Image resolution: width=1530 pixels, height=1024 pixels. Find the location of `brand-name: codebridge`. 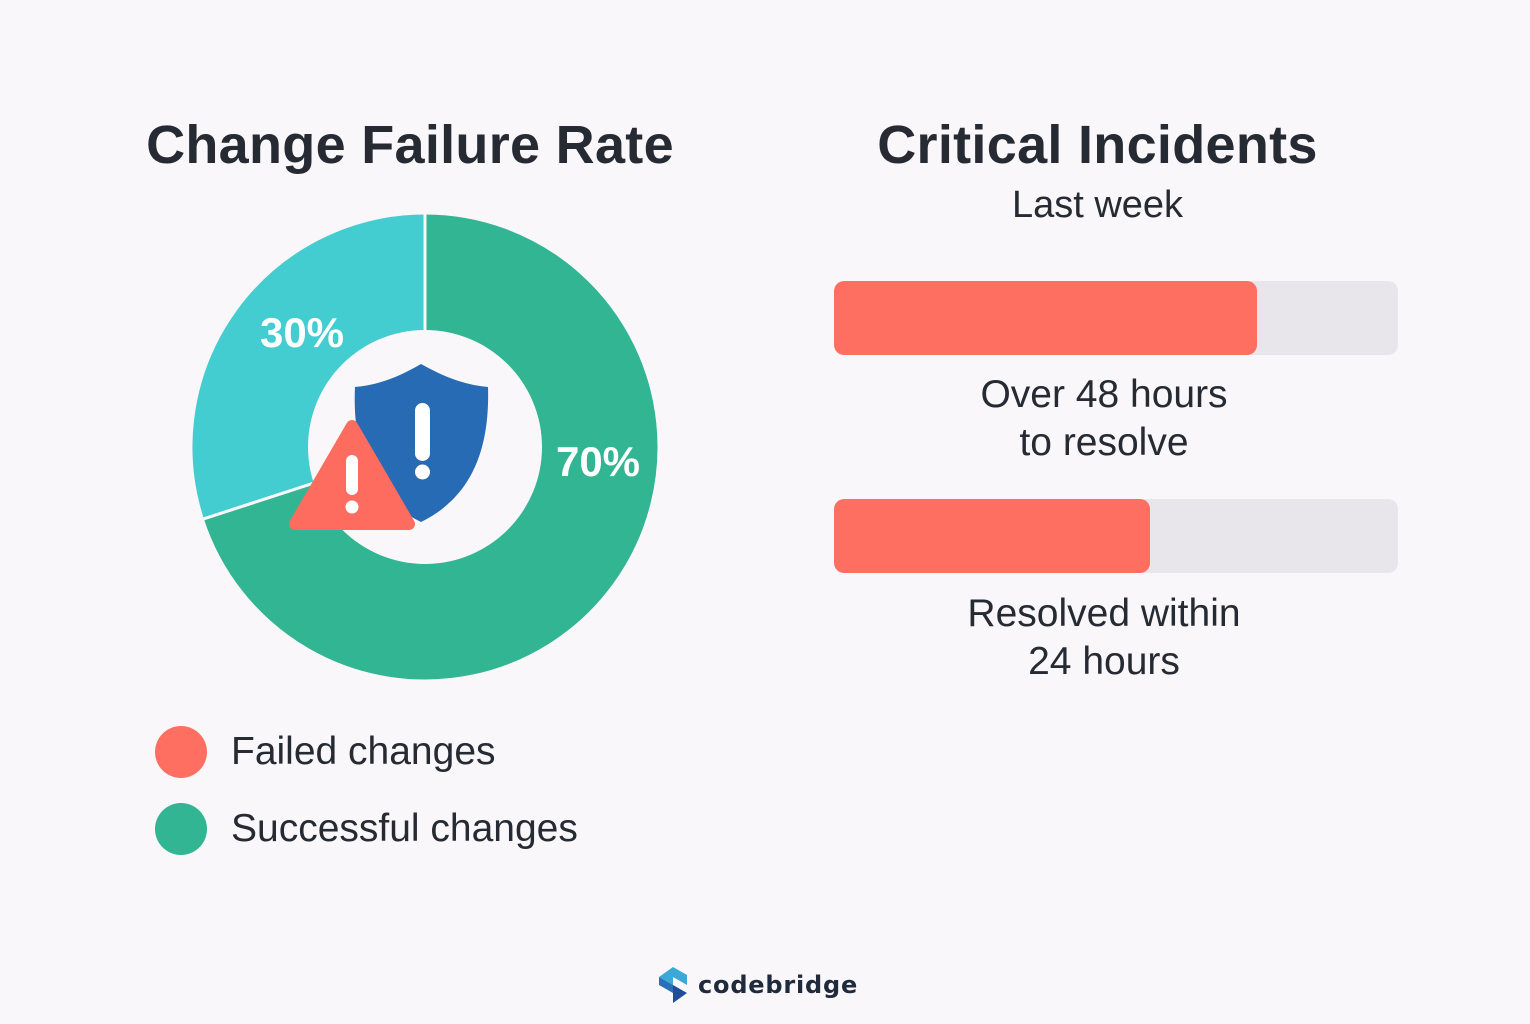

brand-name: codebridge is located at coordinates (778, 985).